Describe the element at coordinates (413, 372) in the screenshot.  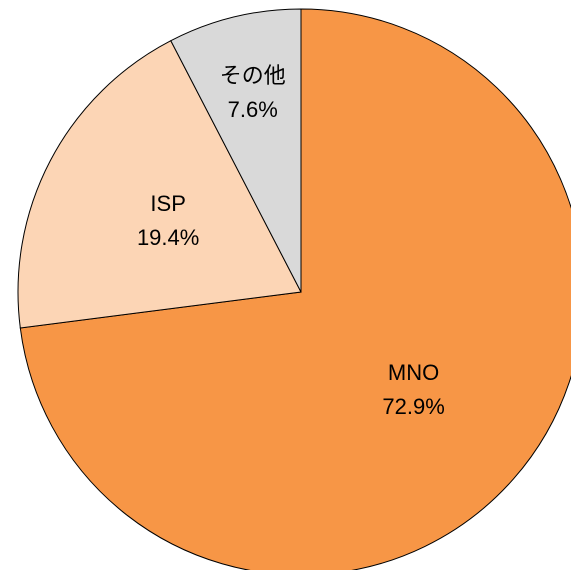
I see `slice-label: MNO` at that location.